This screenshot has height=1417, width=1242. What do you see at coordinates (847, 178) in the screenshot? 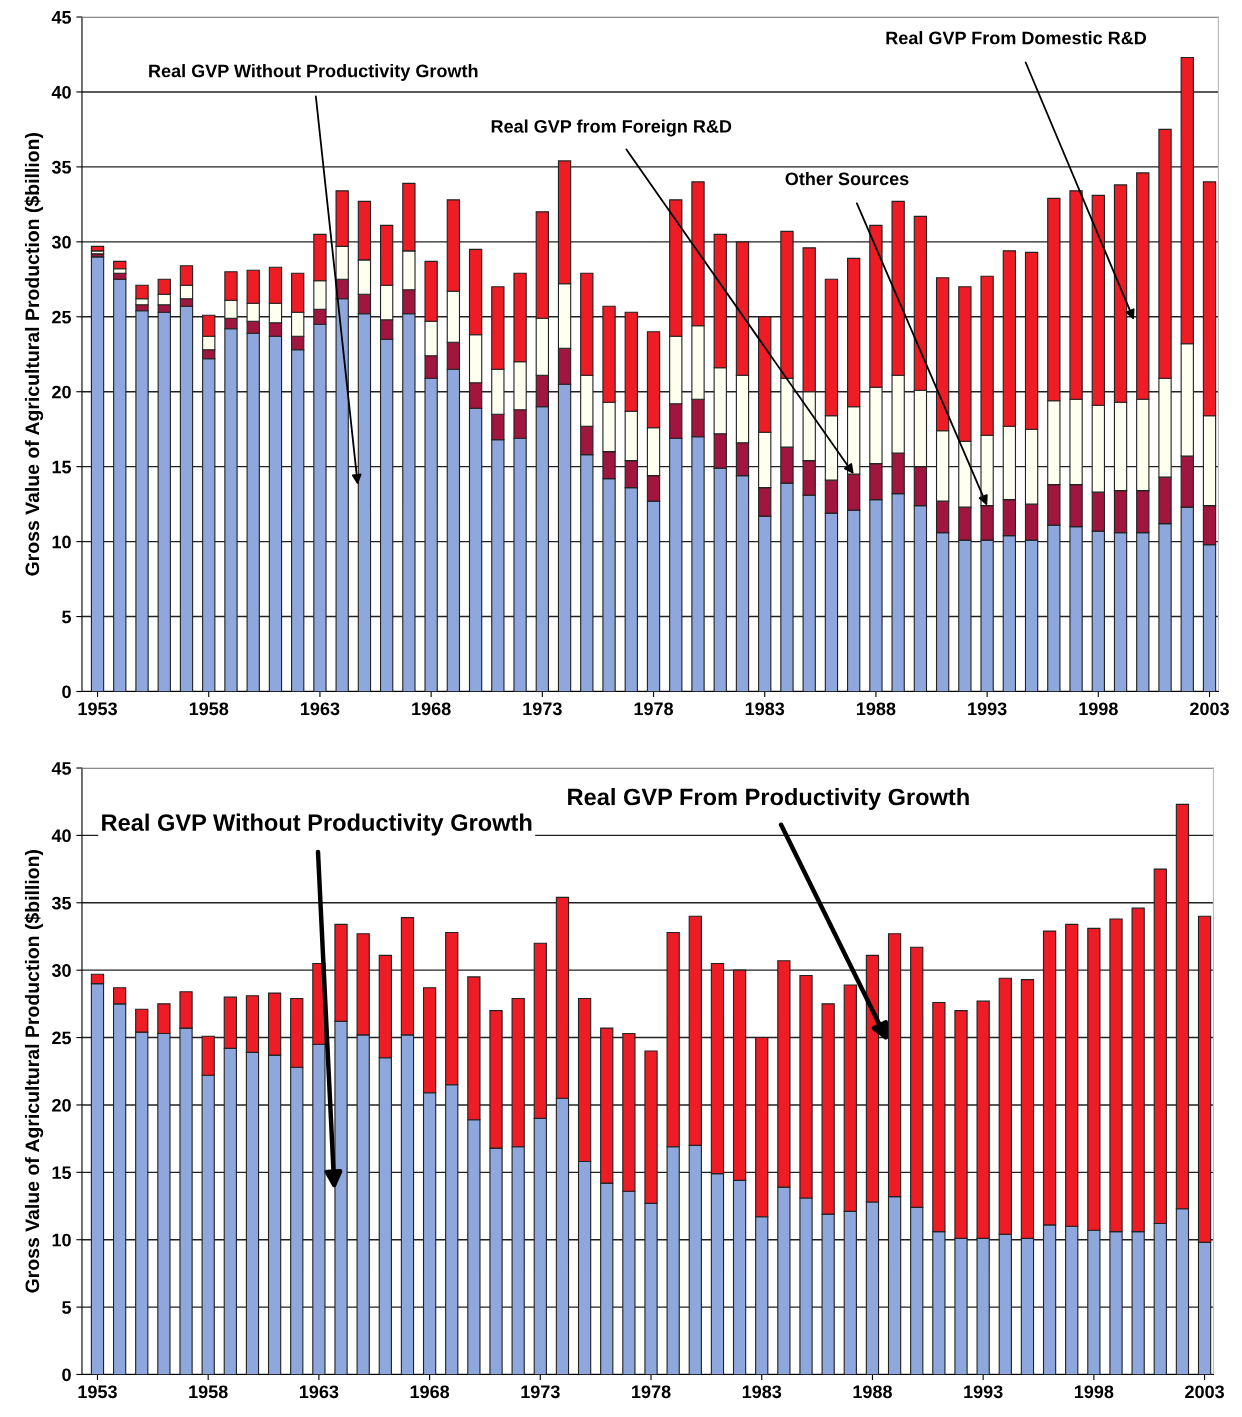
I see `annotation: Other Sources` at bounding box center [847, 178].